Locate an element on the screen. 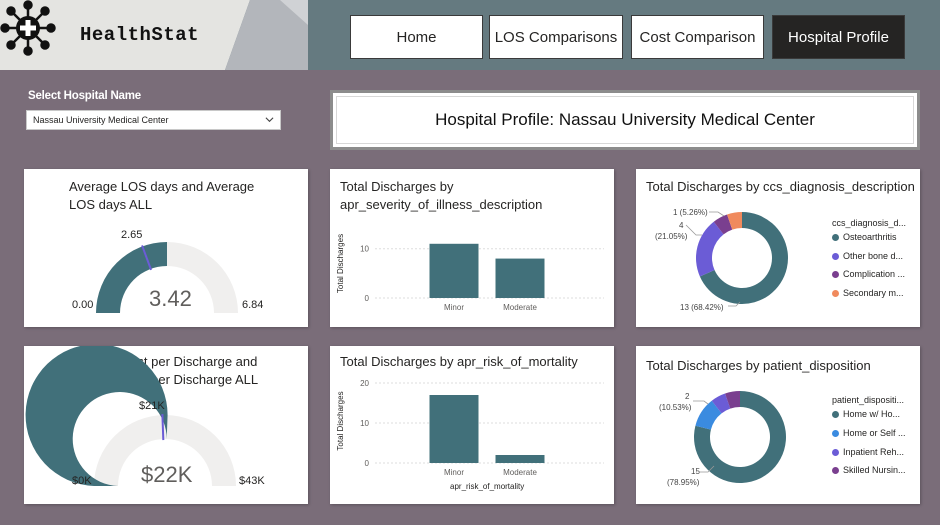  logo-background is located at coordinates (154, 35).